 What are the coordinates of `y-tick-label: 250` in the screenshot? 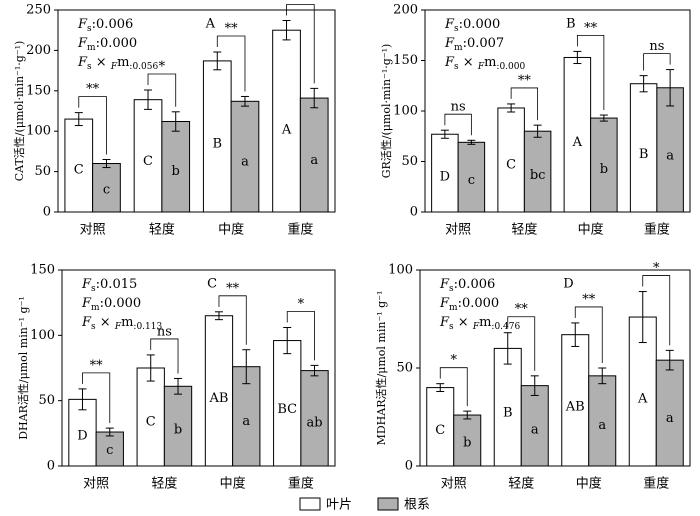 It's located at (38, 10).